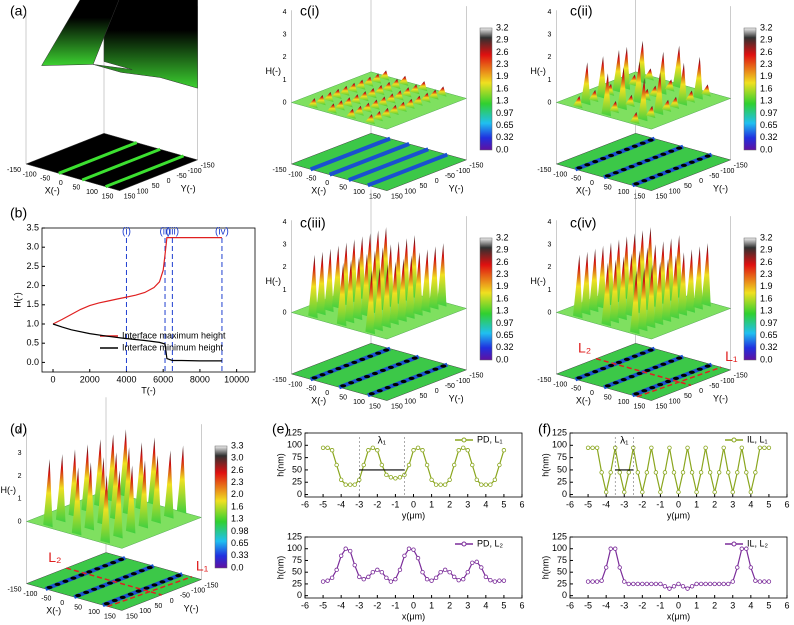 This screenshot has height=625, width=794. What do you see at coordinates (502, 27) in the screenshot?
I see `colorbar-label: 3.2` at bounding box center [502, 27].